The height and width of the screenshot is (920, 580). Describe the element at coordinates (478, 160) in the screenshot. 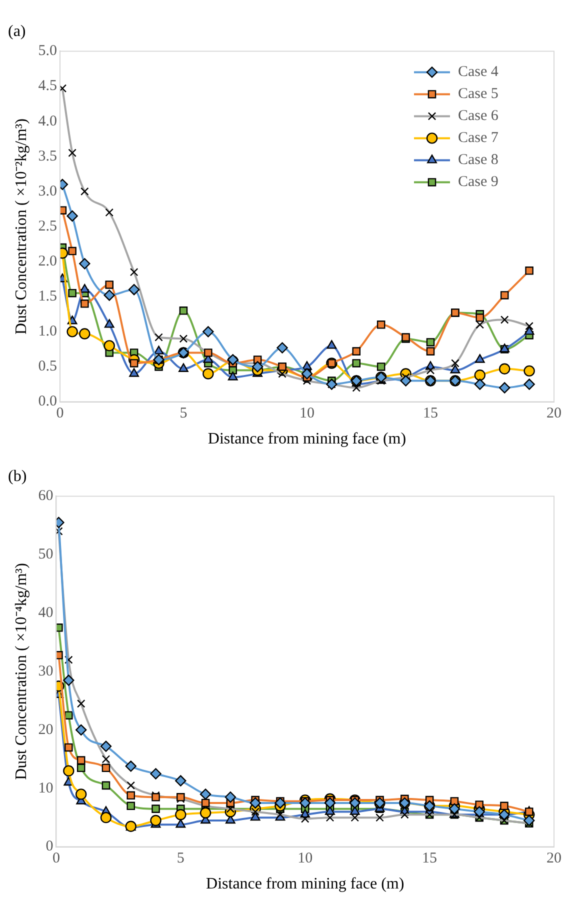

I see `legend-label: Case 8` at that location.